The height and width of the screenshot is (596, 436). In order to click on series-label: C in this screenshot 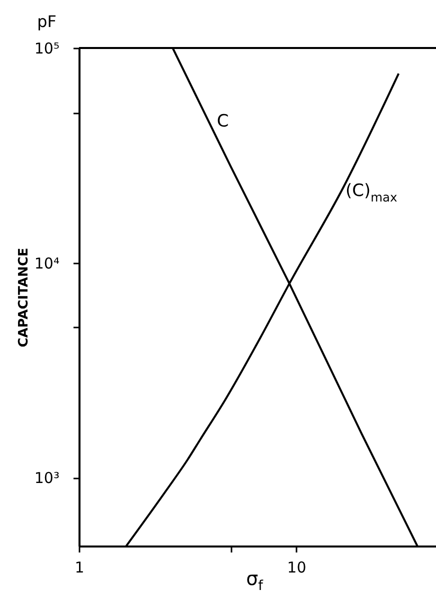, I will do `click(222, 122)`.